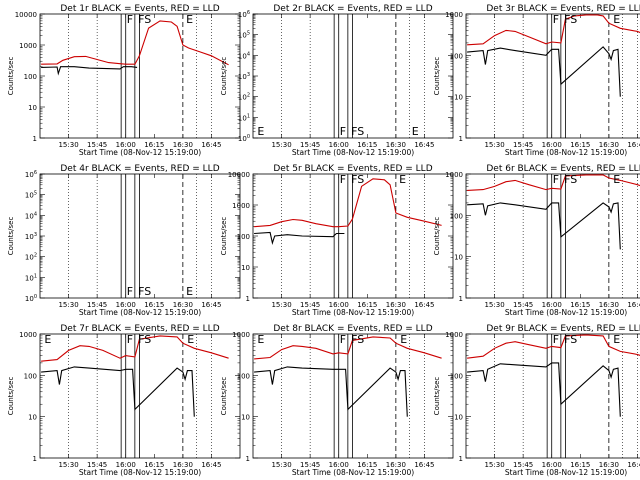 The width and height of the screenshot is (640, 480). I want to click on panel-title: Det 9r BLACK = Events, RED = LLD, so click(563, 329).